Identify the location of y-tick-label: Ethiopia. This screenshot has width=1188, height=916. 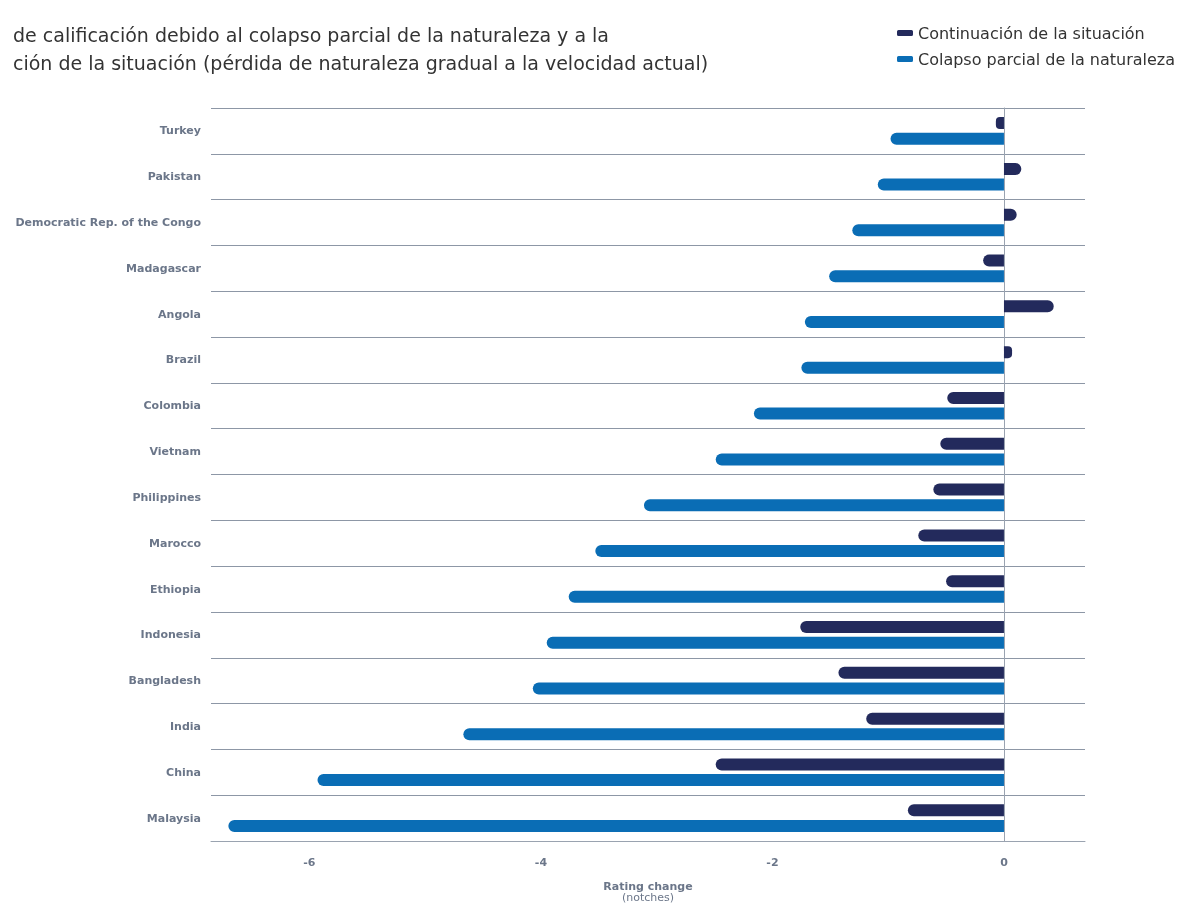
(175, 589).